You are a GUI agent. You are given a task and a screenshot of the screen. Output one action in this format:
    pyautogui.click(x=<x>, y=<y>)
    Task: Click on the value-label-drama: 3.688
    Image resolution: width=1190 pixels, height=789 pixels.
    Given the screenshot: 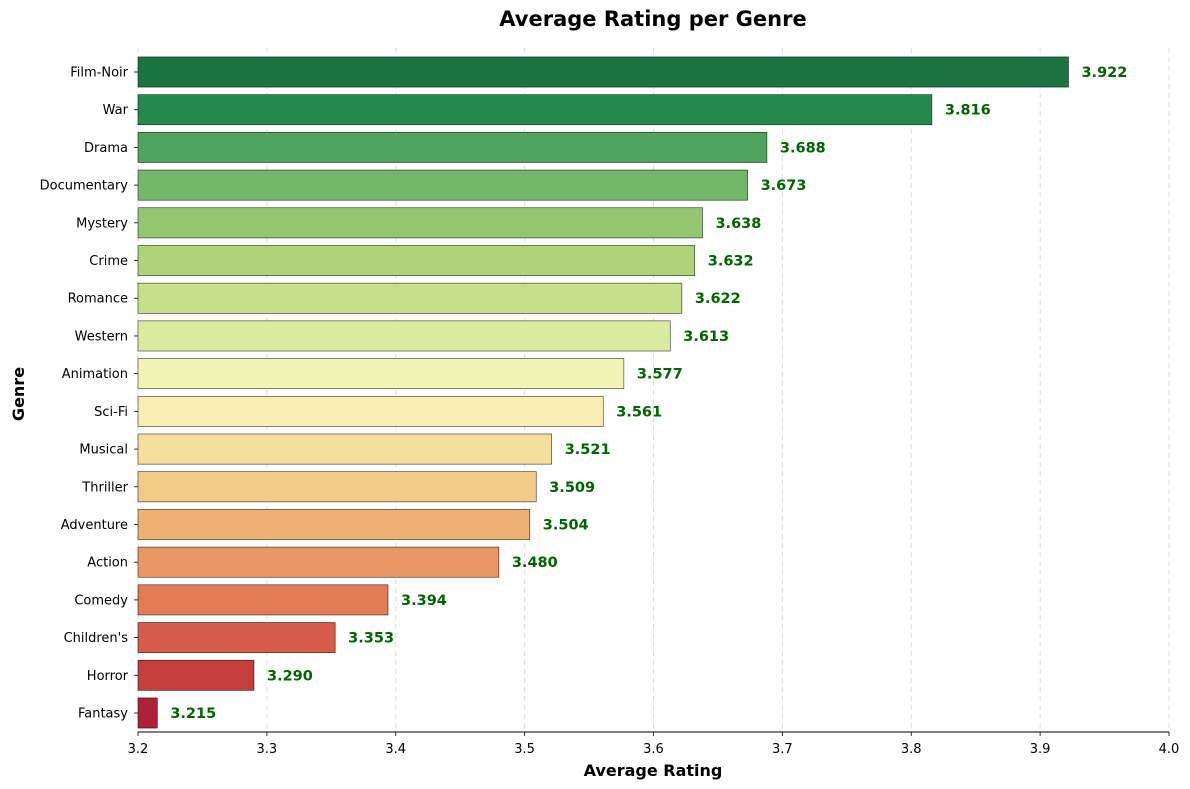 What is the action you would take?
    pyautogui.click(x=803, y=148)
    